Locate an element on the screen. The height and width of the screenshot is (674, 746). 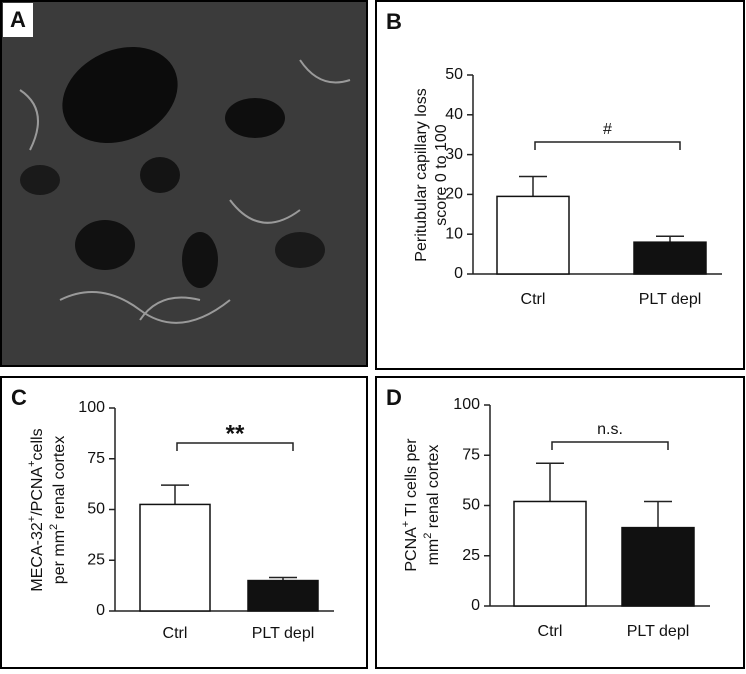
significance-label: n.s. is located at coordinates (610, 429).